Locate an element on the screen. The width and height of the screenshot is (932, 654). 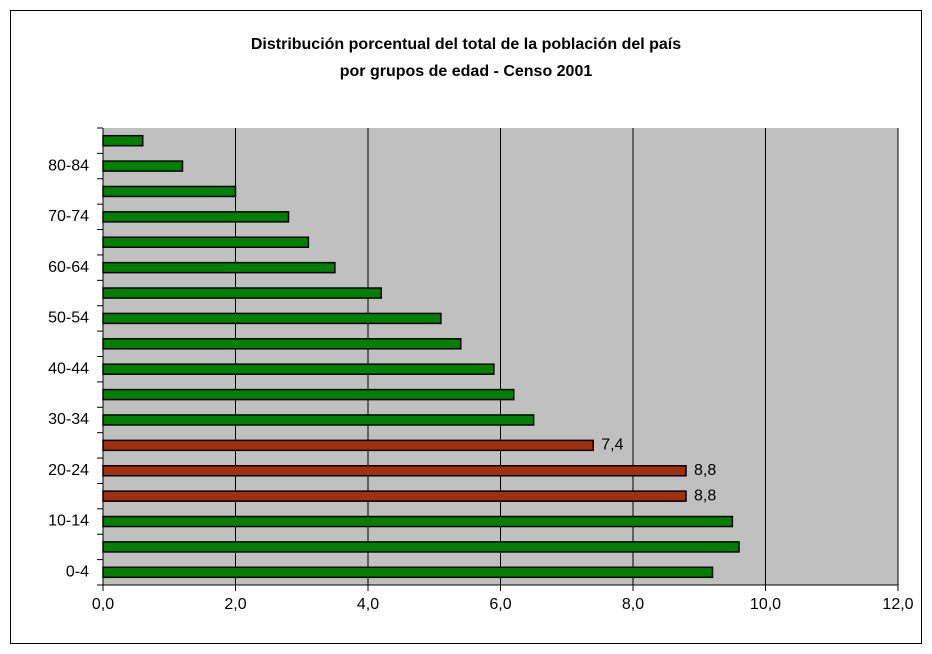
y-tick-label: 10-14 is located at coordinates (68, 521).